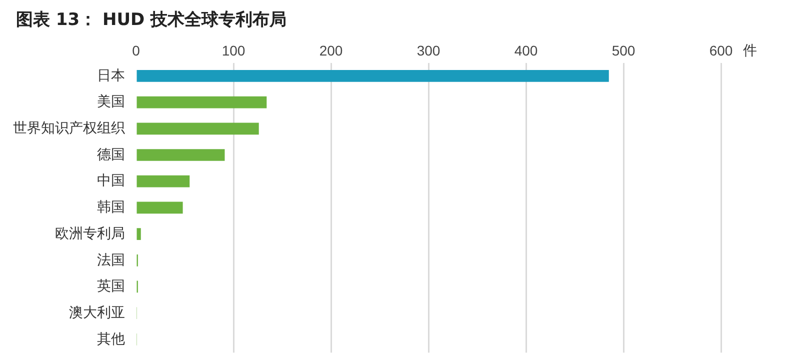  Describe the element at coordinates (90, 232) in the screenshot. I see `y-tick-label: 欧洲专利局` at that location.